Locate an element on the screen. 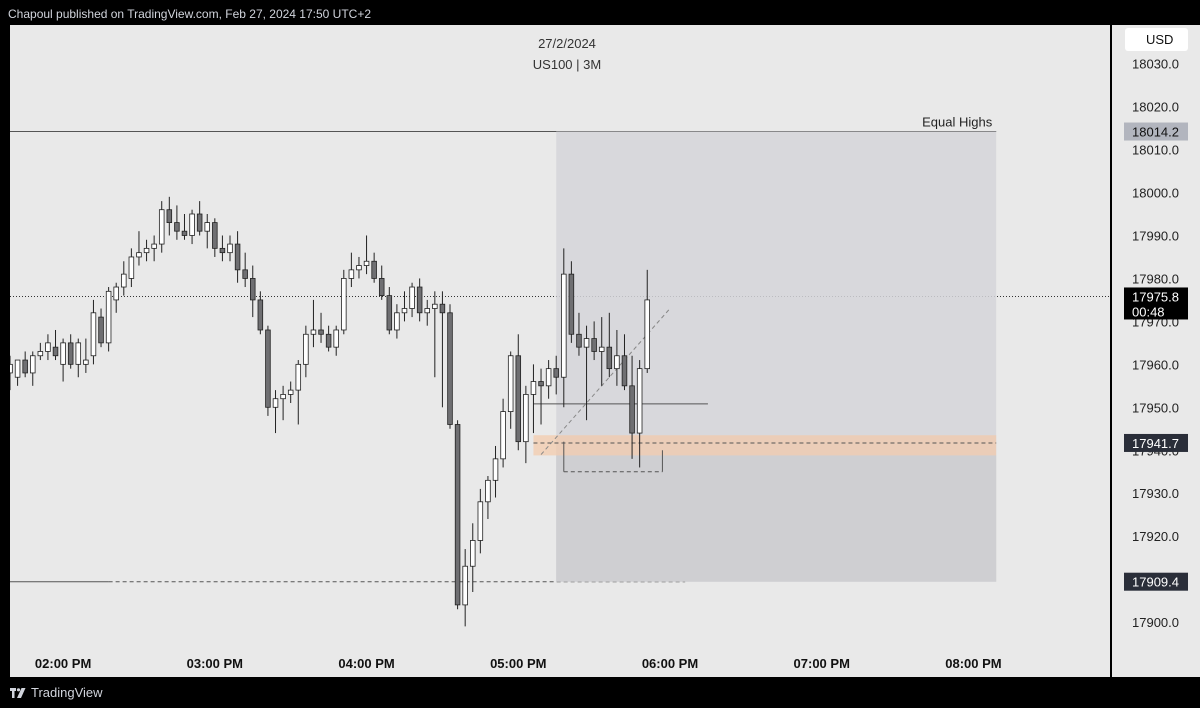 The height and width of the screenshot is (708, 1200). y-tick-label: 18020.0 is located at coordinates (1155, 107).